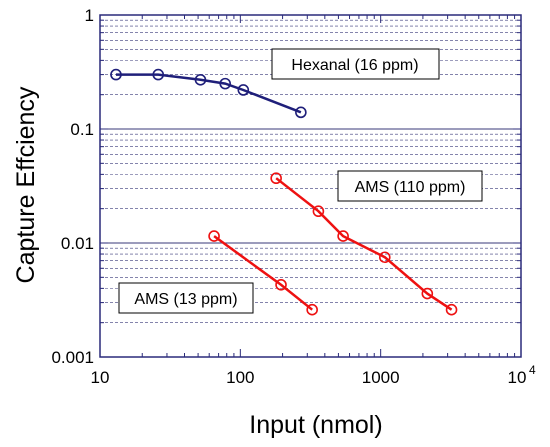 Image resolution: width=550 pixels, height=447 pixels. Describe the element at coordinates (82, 129) in the screenshot. I see `y-tick-label: 0.1` at that location.